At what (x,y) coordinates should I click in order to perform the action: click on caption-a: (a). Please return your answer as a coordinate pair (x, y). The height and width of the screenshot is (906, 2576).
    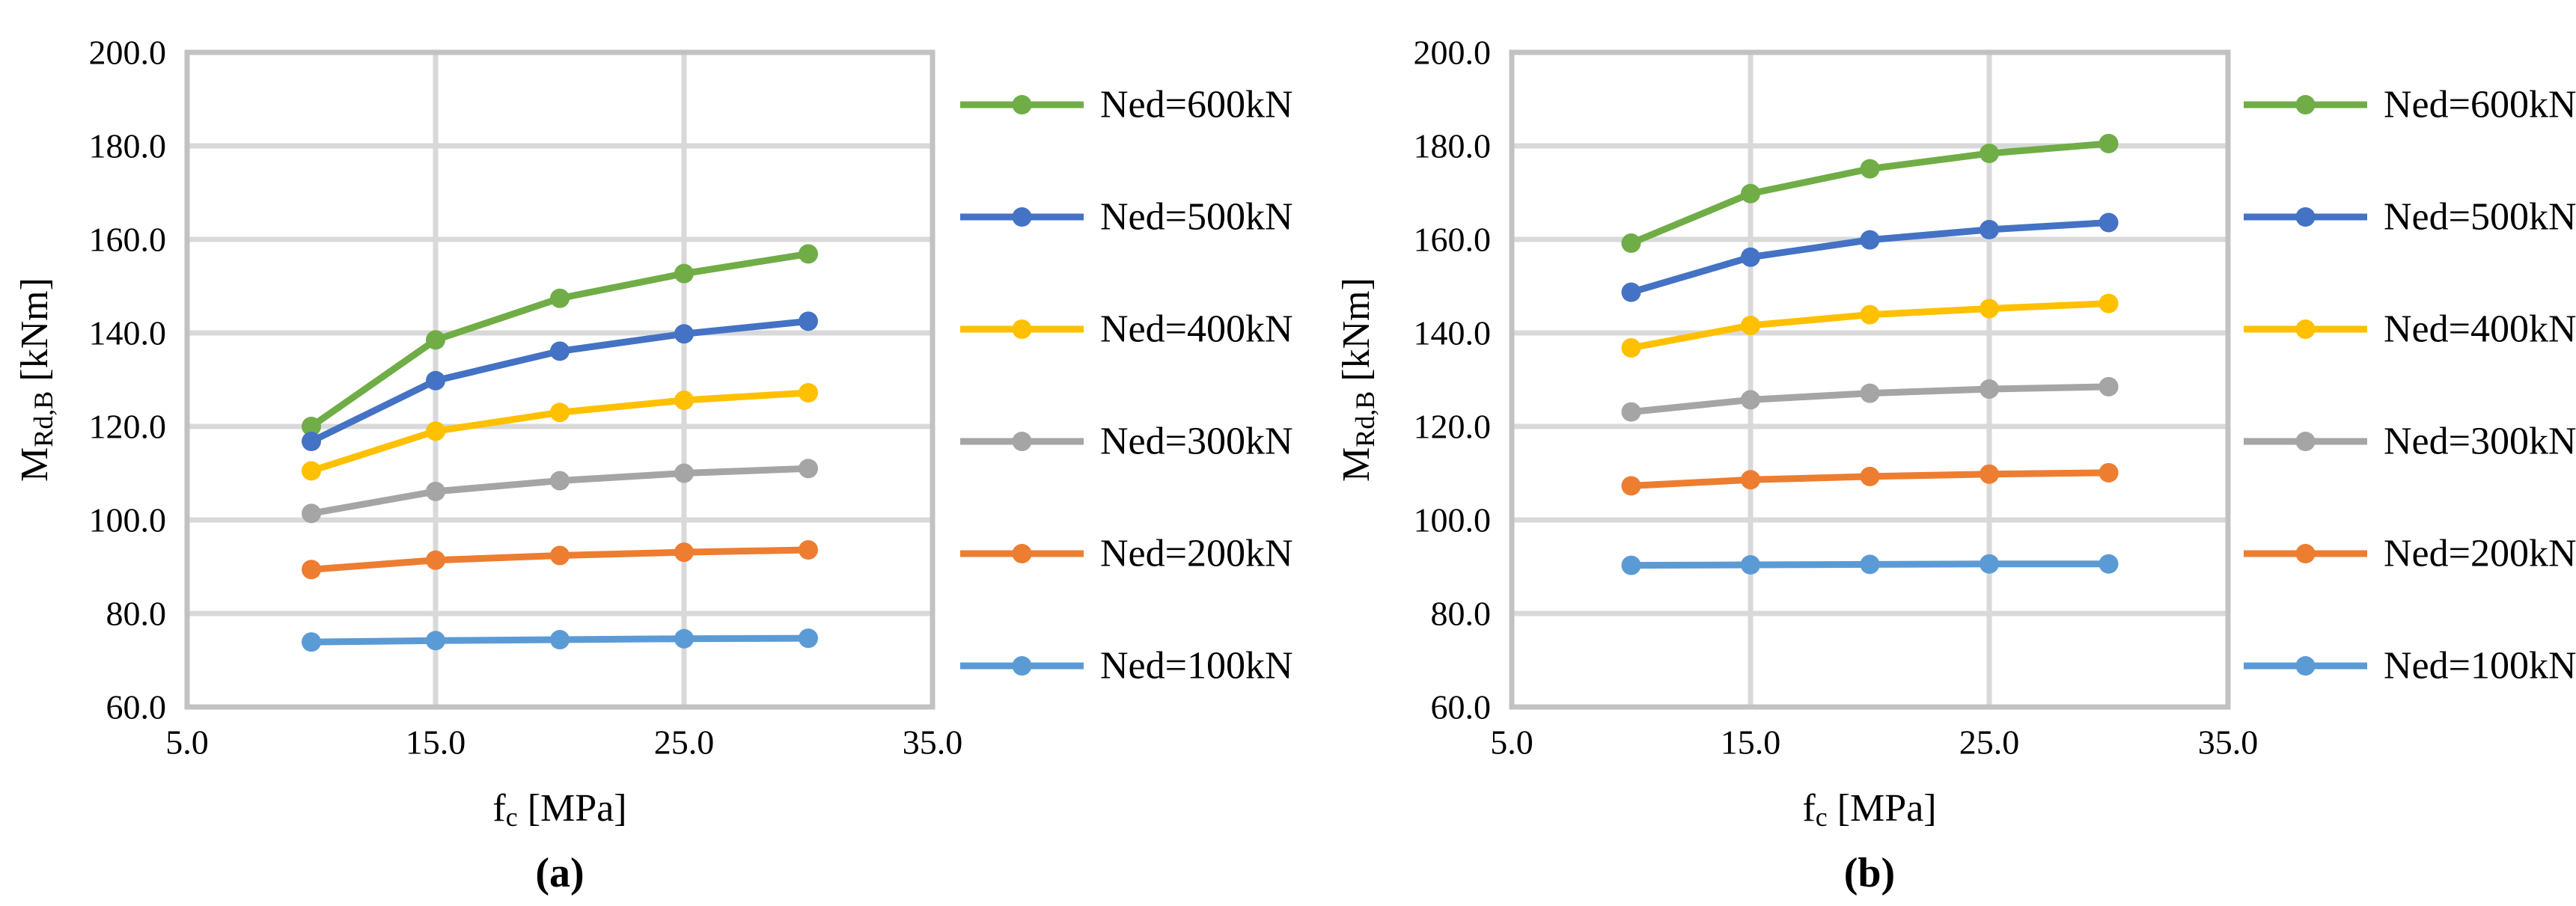
    Looking at the image, I should click on (559, 873).